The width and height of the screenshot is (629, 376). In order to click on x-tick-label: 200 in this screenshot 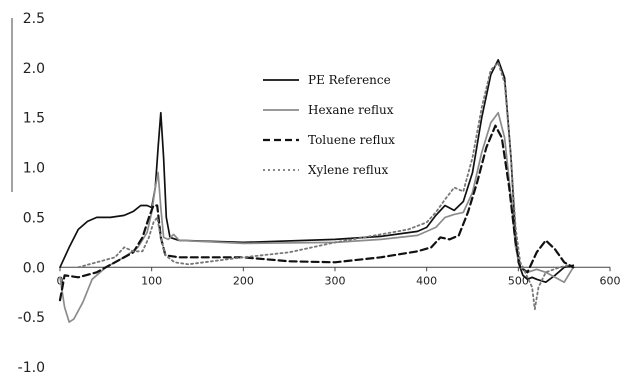, I will do `click(243, 280)`.